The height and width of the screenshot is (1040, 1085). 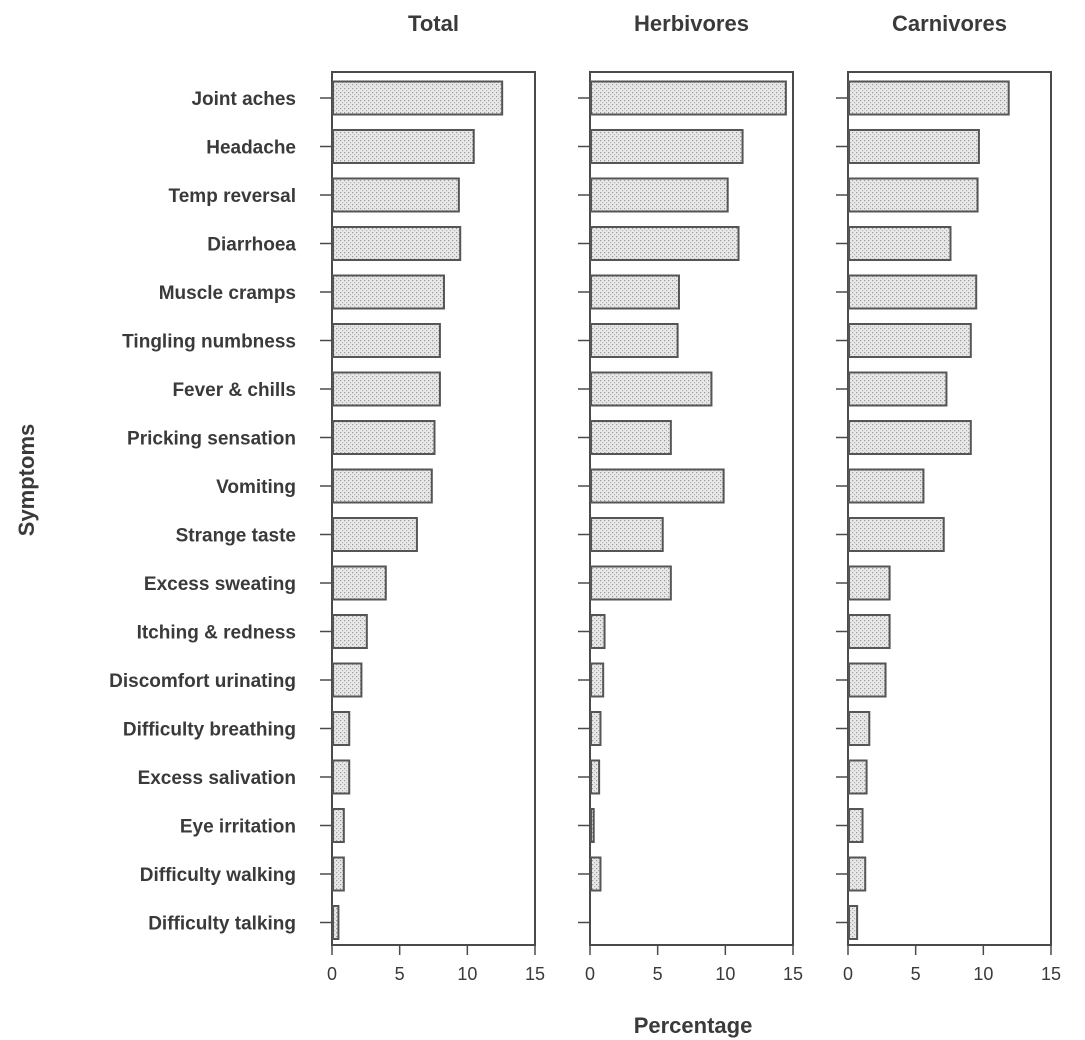 I want to click on category-label: Eye irritation, so click(x=238, y=827).